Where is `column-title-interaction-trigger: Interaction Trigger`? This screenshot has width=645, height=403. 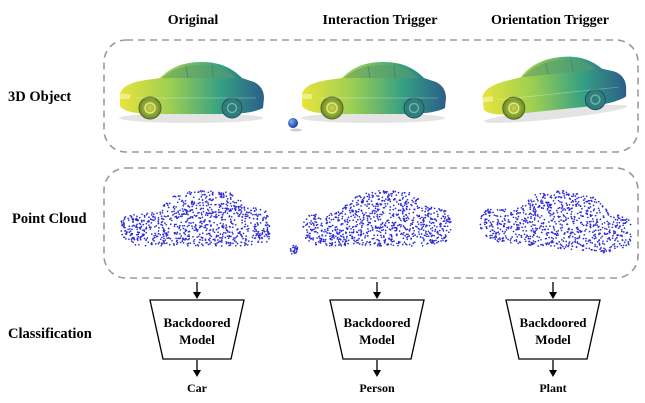
column-title-interaction-trigger: Interaction Trigger is located at coordinates (380, 20).